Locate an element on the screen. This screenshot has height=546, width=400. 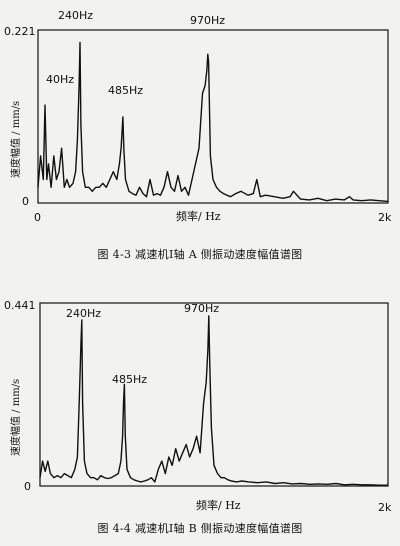
x-min-label: 0 is located at coordinates (37, 217).